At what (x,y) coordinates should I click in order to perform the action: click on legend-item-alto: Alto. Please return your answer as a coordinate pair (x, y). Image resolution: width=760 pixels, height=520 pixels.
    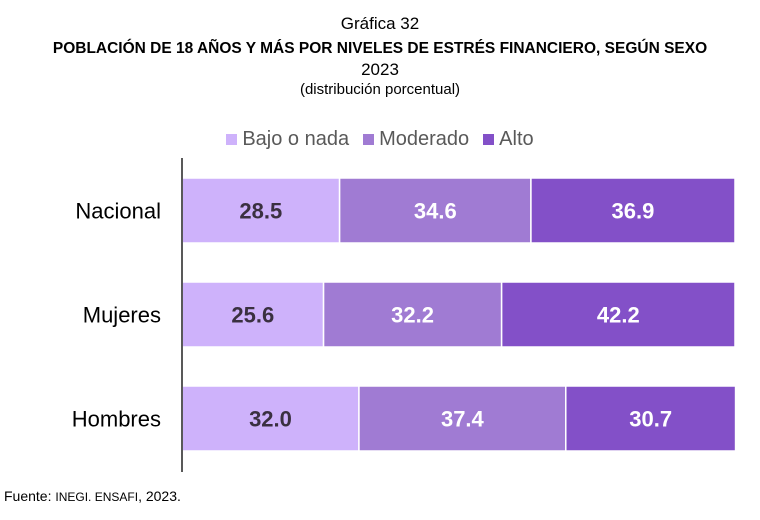
    Looking at the image, I should click on (508, 139).